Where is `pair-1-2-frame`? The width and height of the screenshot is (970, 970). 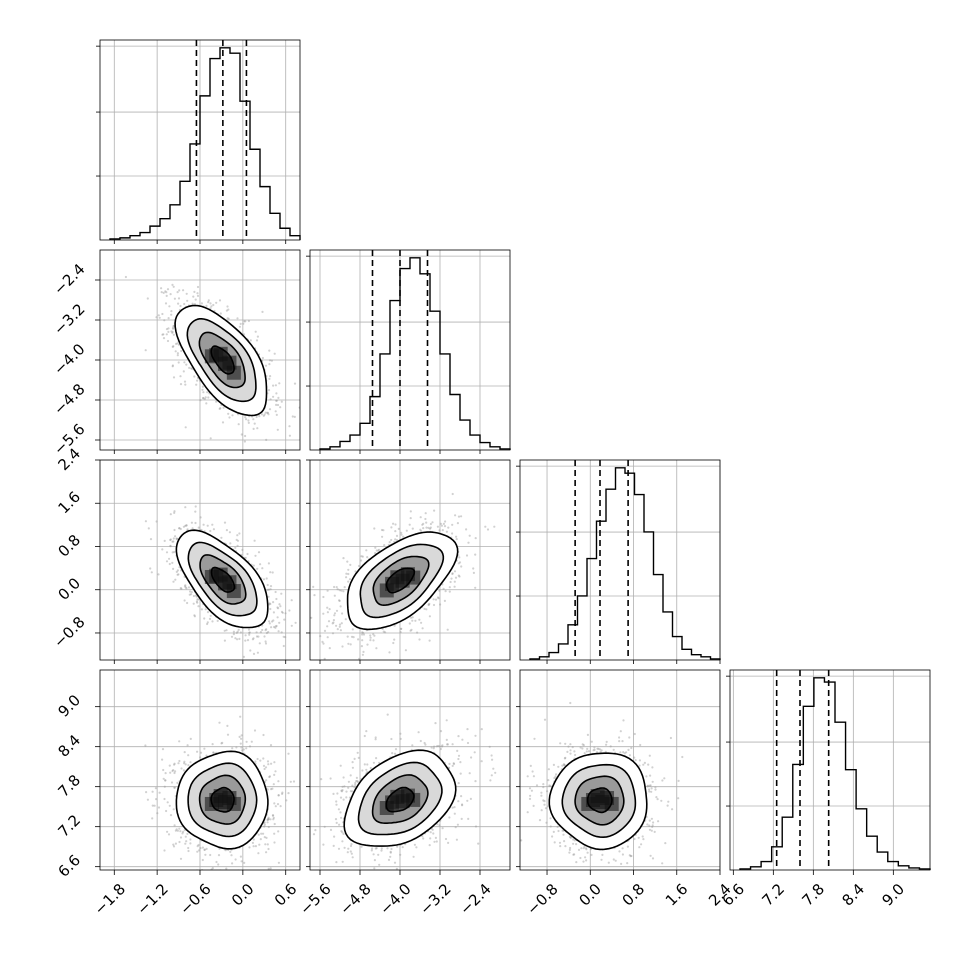
pair-1-2-frame is located at coordinates (410, 560).